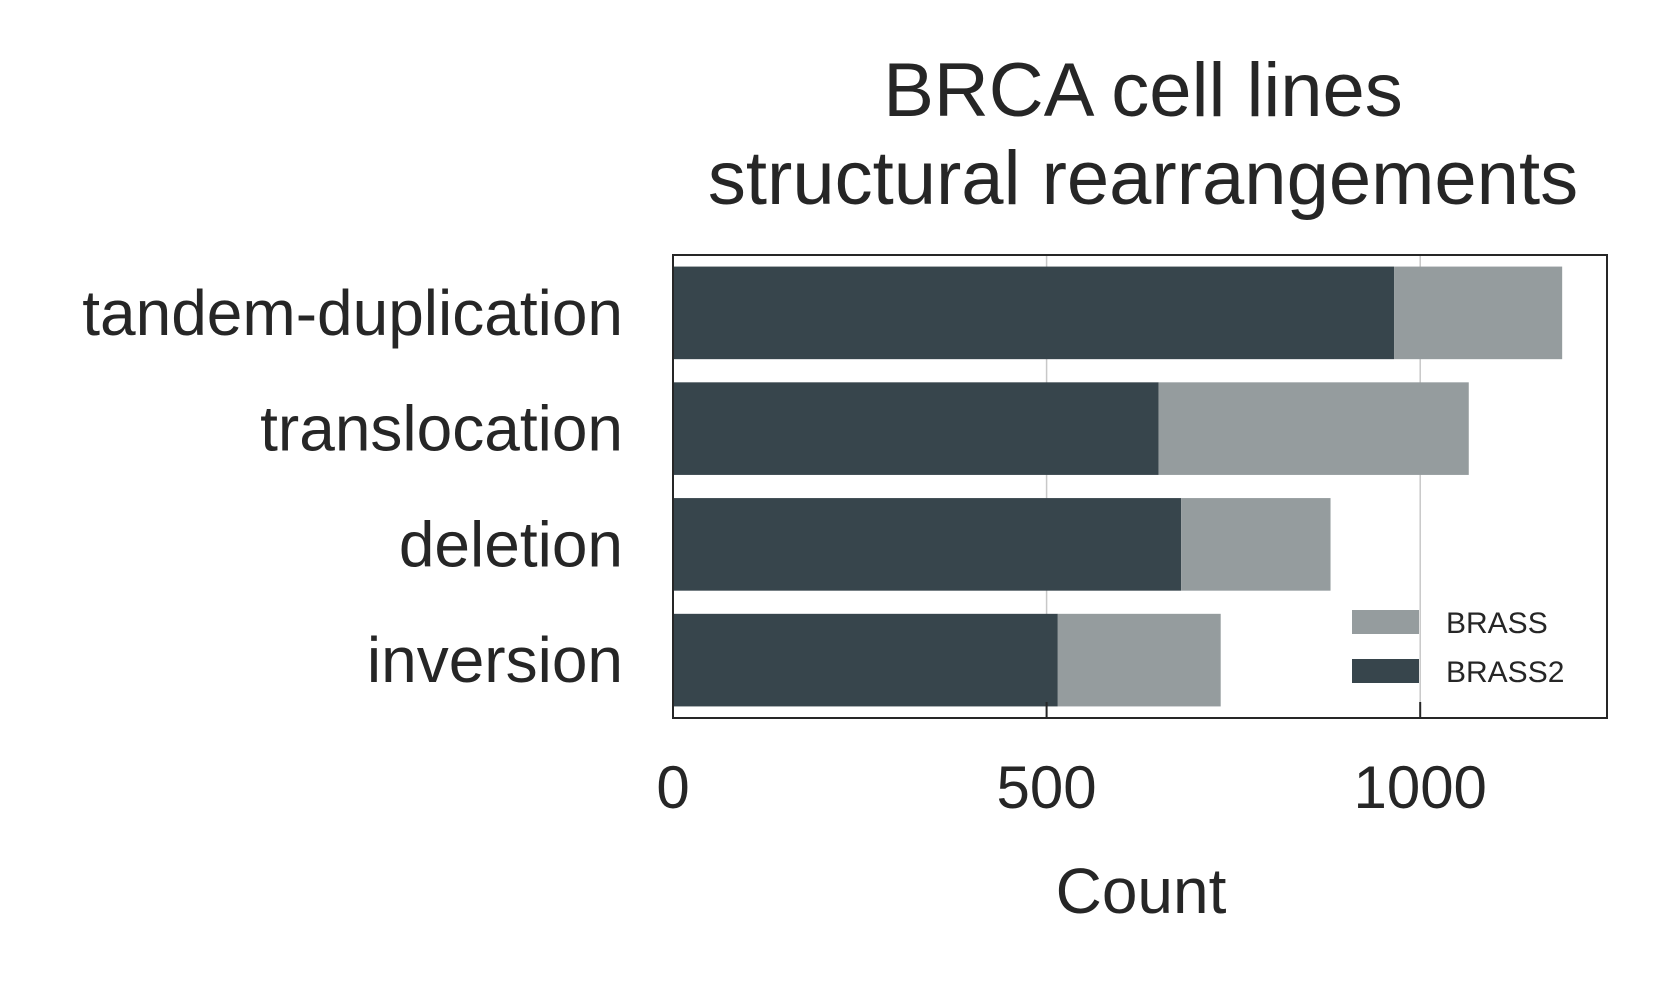  Describe the element at coordinates (1497, 623) in the screenshot. I see `legend-label-brass: BRASS` at that location.